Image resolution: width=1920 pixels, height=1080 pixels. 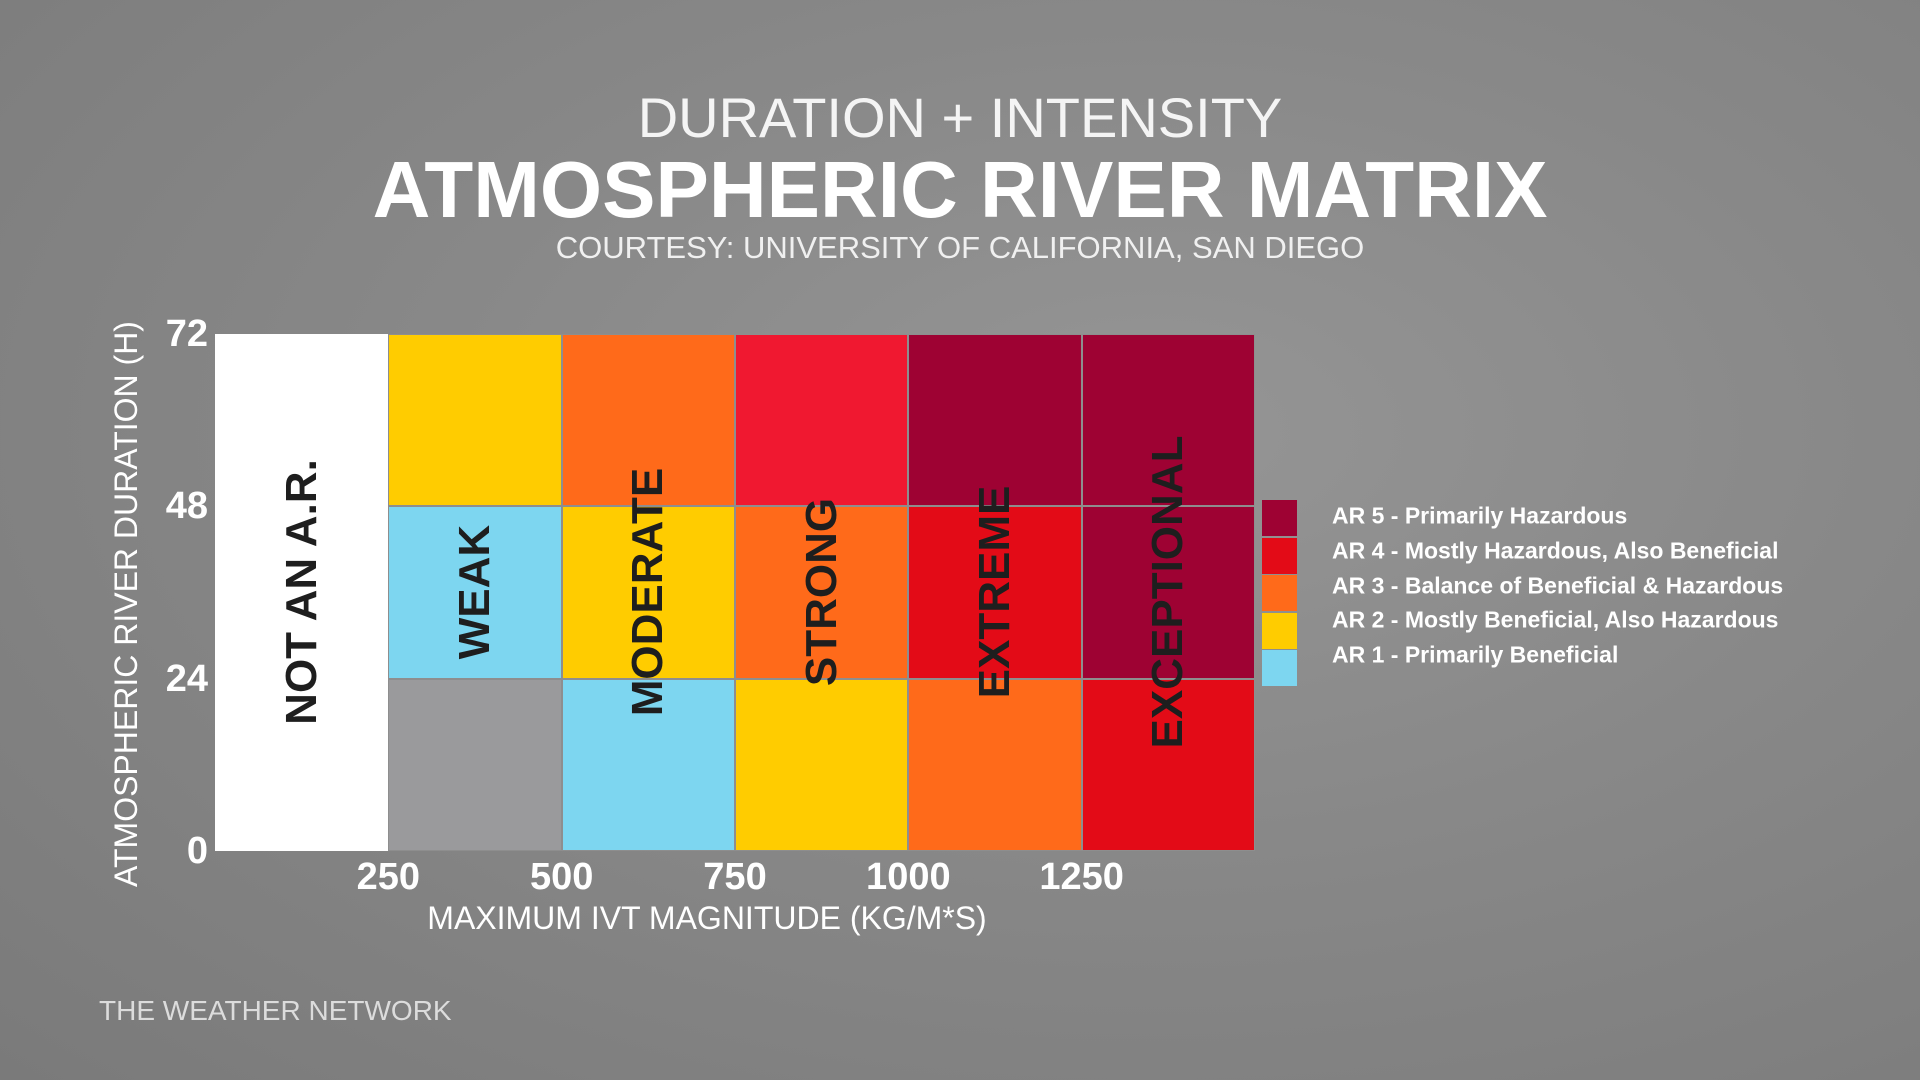 What do you see at coordinates (908, 877) in the screenshot?
I see `x-tick-label: 1000` at bounding box center [908, 877].